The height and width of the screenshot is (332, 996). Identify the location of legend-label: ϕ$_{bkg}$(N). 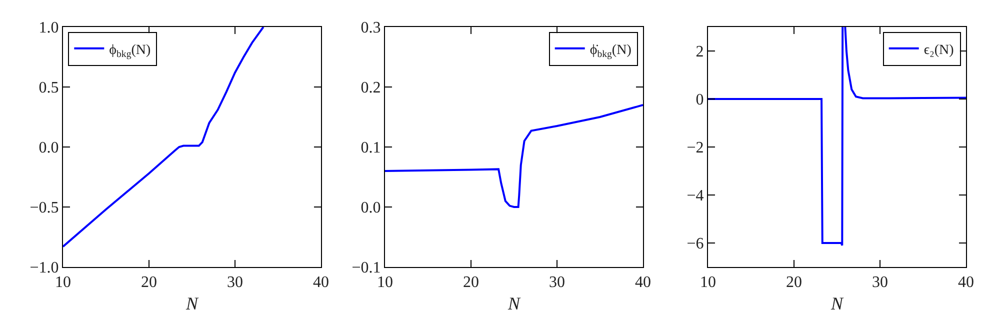
(130, 51).